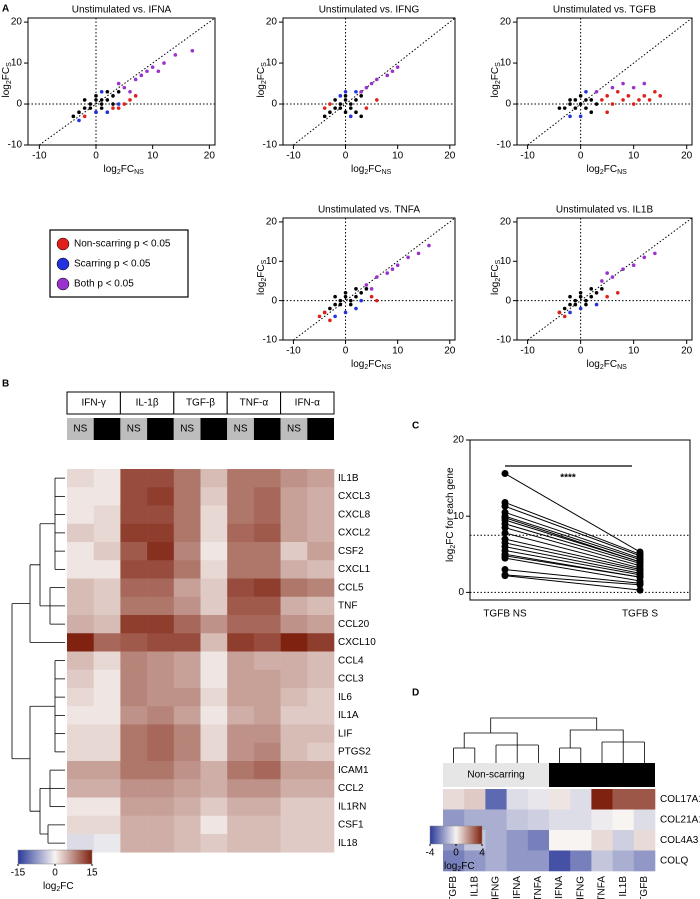 The image size is (700, 899). What do you see at coordinates (55, 873) in the screenshot?
I see `colorbar-tick-label: 0` at bounding box center [55, 873].